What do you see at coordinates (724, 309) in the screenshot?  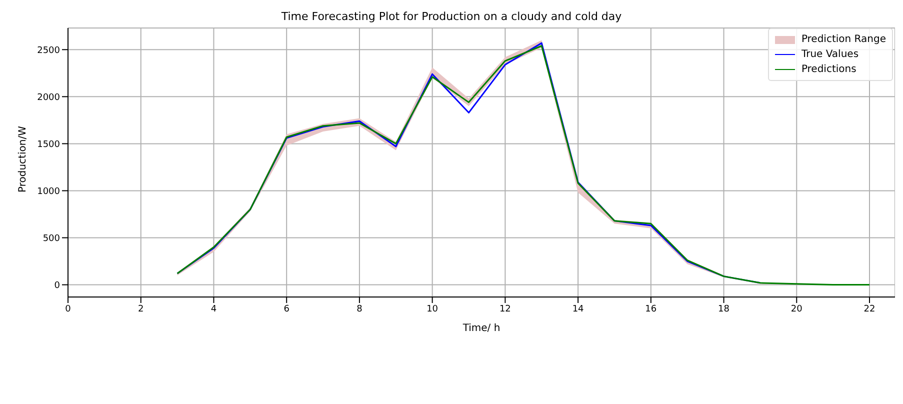 I see `x-tick-label: 18` at bounding box center [724, 309].